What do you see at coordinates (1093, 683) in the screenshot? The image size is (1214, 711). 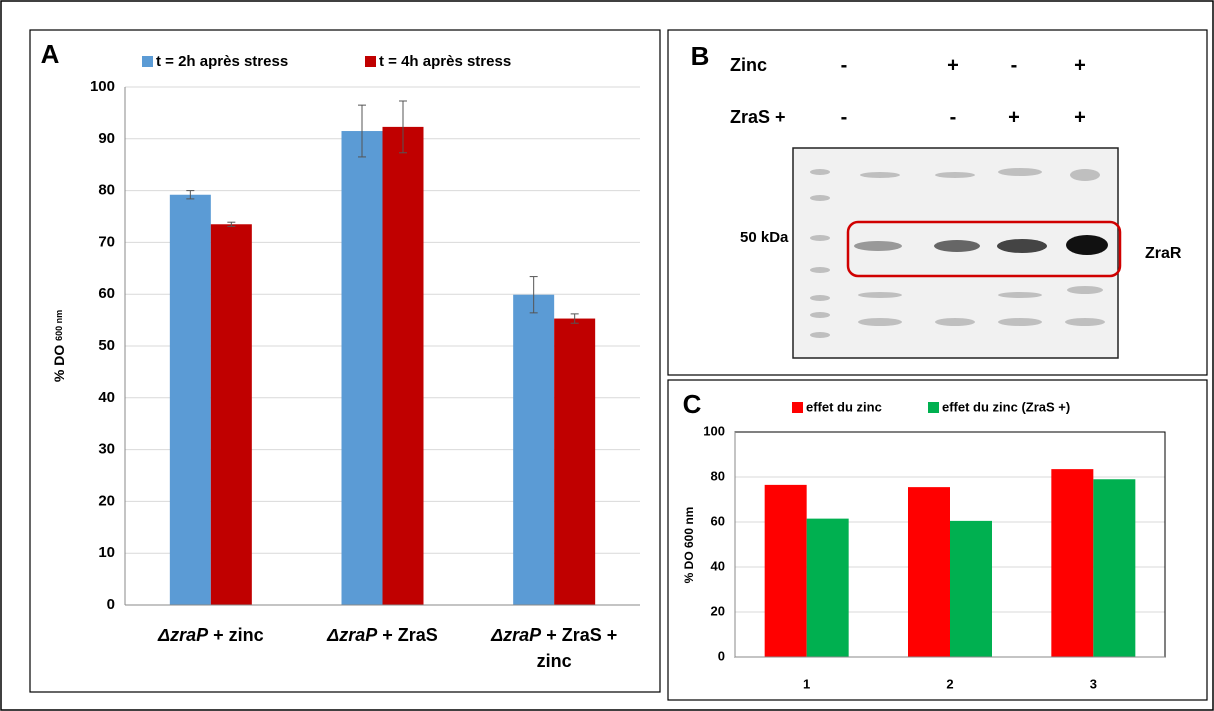 I see `x-tick-label: 3` at bounding box center [1093, 683].